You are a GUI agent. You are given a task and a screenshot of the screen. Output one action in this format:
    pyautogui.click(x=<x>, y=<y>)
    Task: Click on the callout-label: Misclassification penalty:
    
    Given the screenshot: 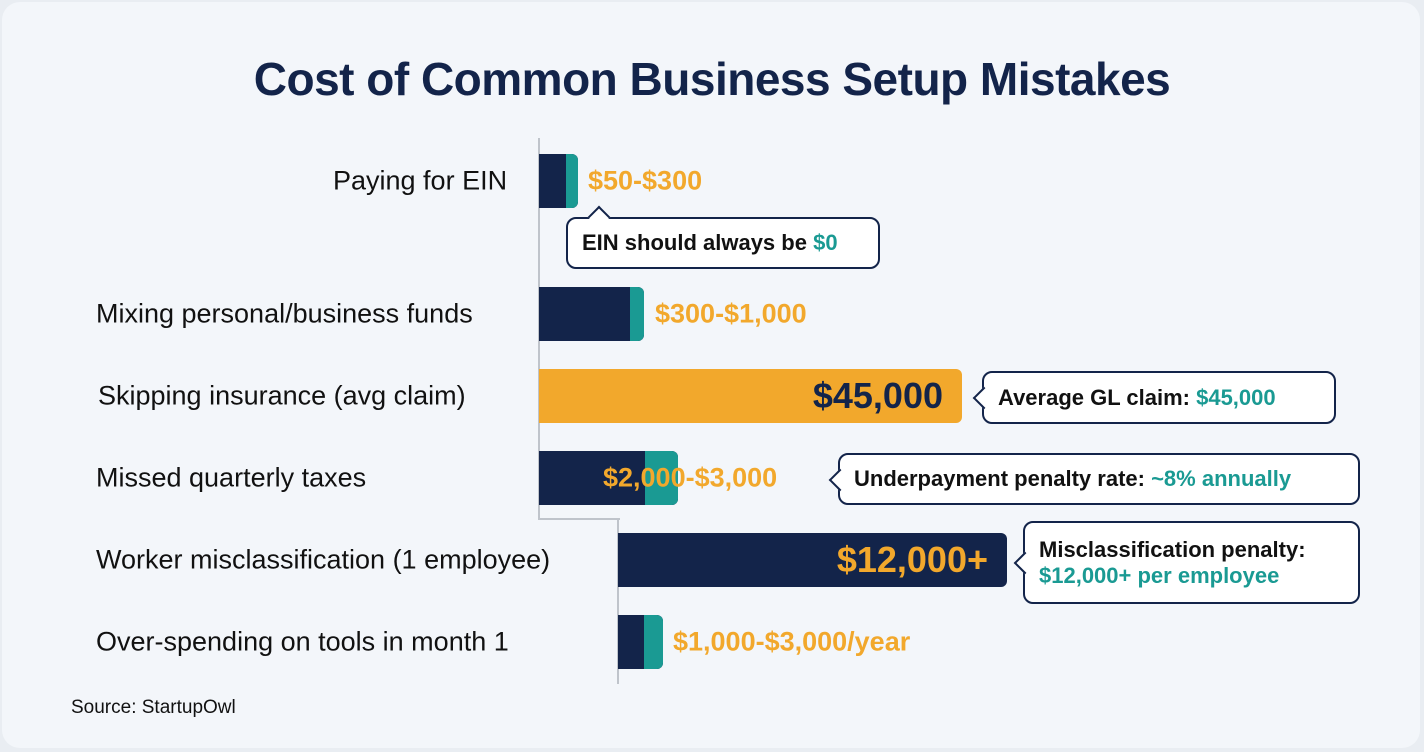 What is the action you would take?
    pyautogui.click(x=1172, y=549)
    